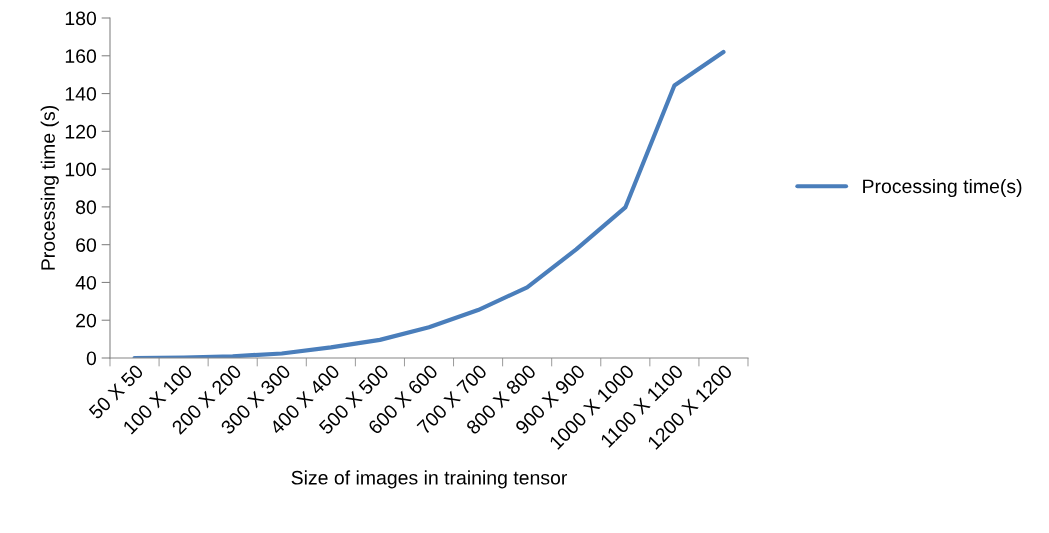 The height and width of the screenshot is (533, 1049). What do you see at coordinates (81, 131) in the screenshot?
I see `y-tick-label: 120` at bounding box center [81, 131].